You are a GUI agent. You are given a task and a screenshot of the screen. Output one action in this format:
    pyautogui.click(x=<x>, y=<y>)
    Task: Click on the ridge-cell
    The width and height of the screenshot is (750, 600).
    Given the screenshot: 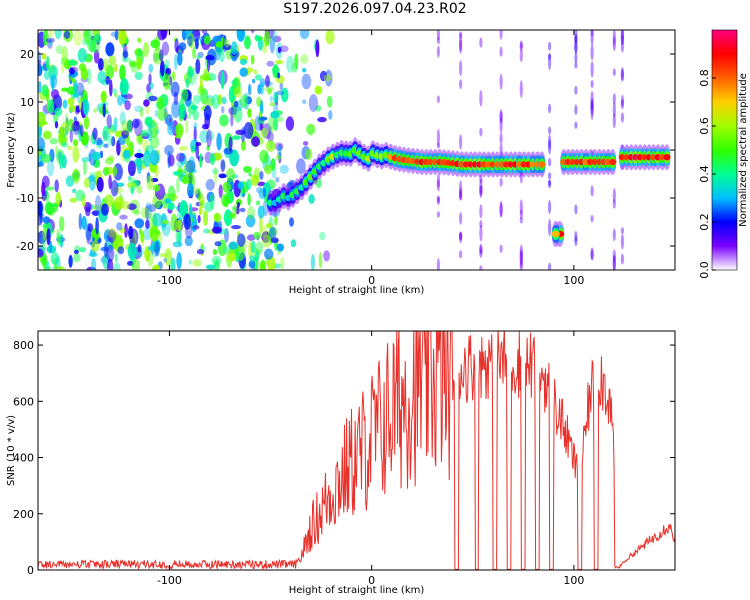 What is the action you would take?
    pyautogui.click(x=667, y=157)
    